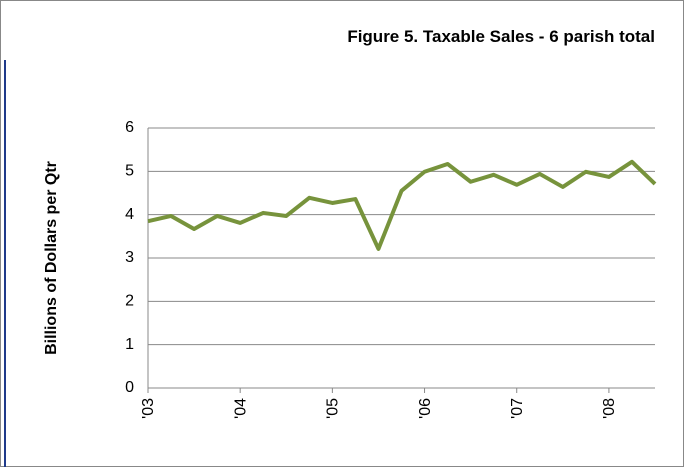 The width and height of the screenshot is (684, 467). What do you see at coordinates (501, 36) in the screenshot?
I see `chart-title: Figure 5. Taxable Sales - 6 parish total` at bounding box center [501, 36].